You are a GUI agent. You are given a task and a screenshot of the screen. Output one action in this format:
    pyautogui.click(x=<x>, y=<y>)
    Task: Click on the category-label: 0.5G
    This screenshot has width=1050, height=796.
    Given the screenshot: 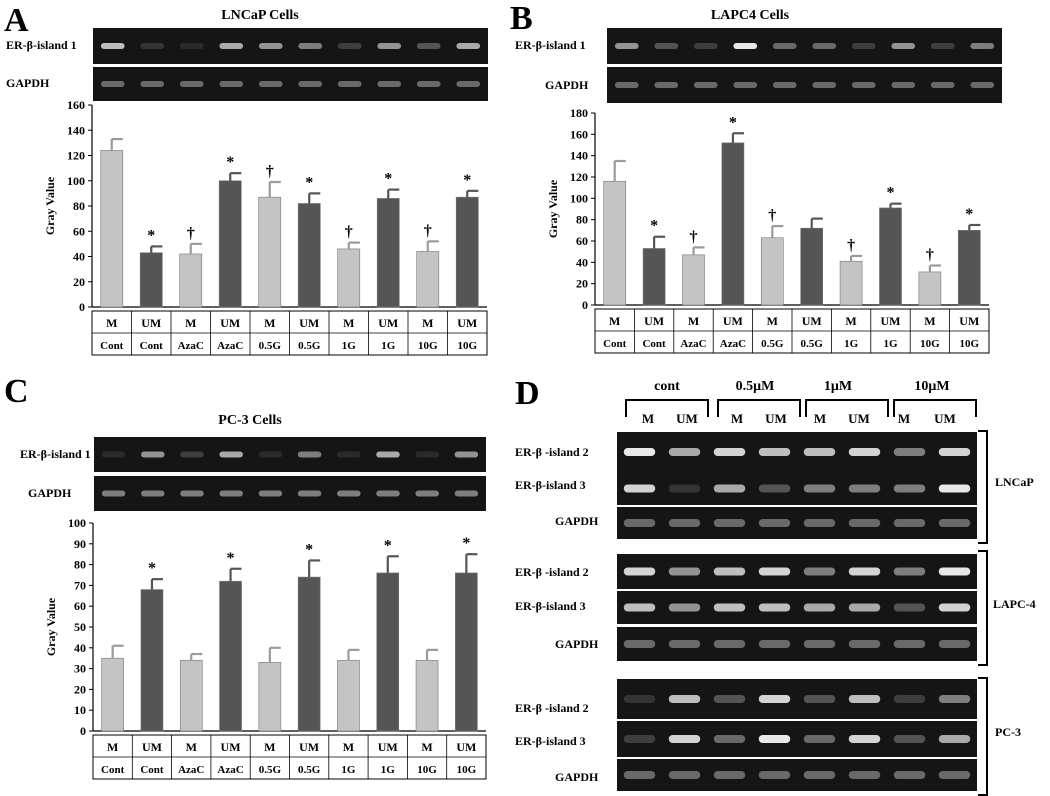 What is the action you would take?
    pyautogui.click(x=270, y=770)
    